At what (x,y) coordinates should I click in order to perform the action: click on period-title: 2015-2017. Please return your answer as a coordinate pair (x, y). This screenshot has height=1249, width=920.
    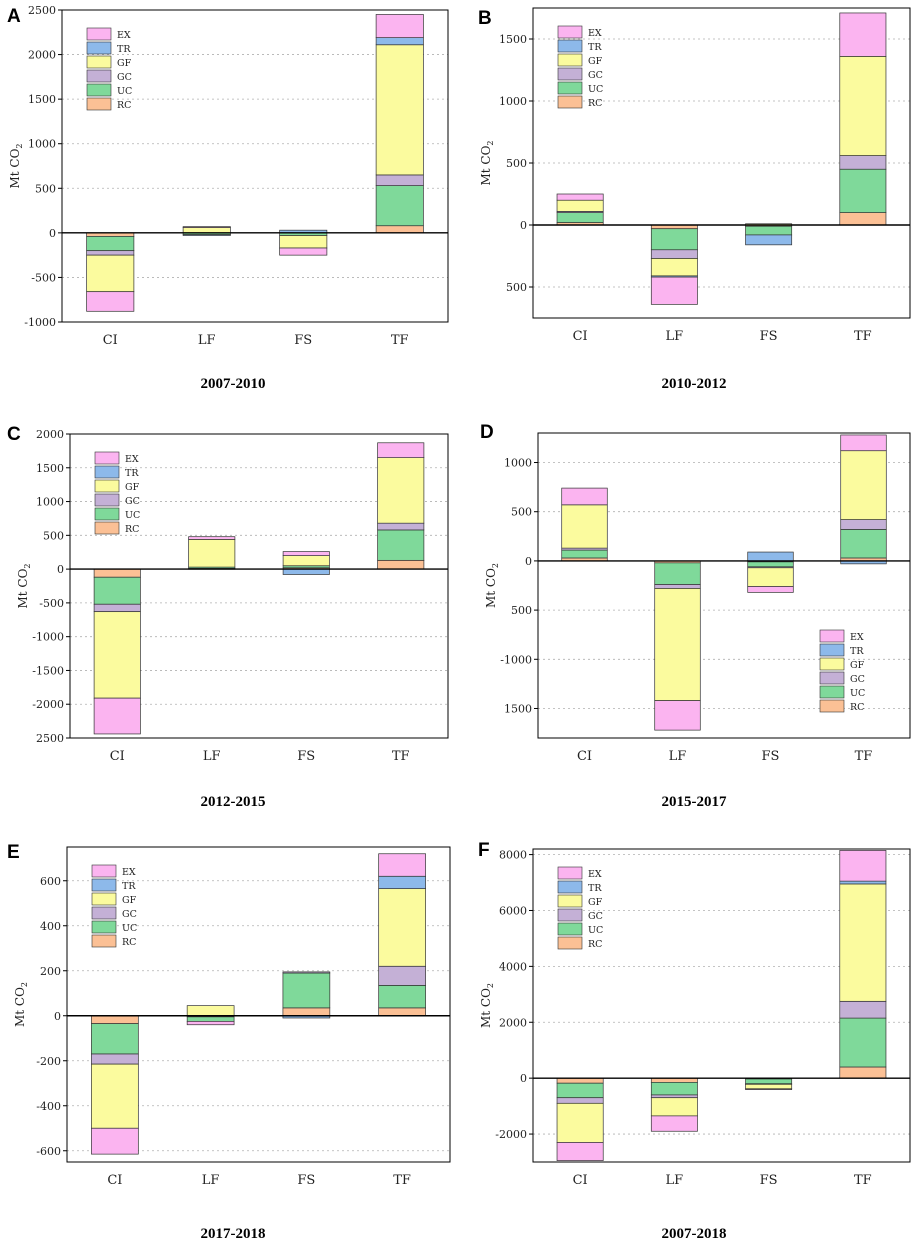
    Looking at the image, I should click on (694, 802).